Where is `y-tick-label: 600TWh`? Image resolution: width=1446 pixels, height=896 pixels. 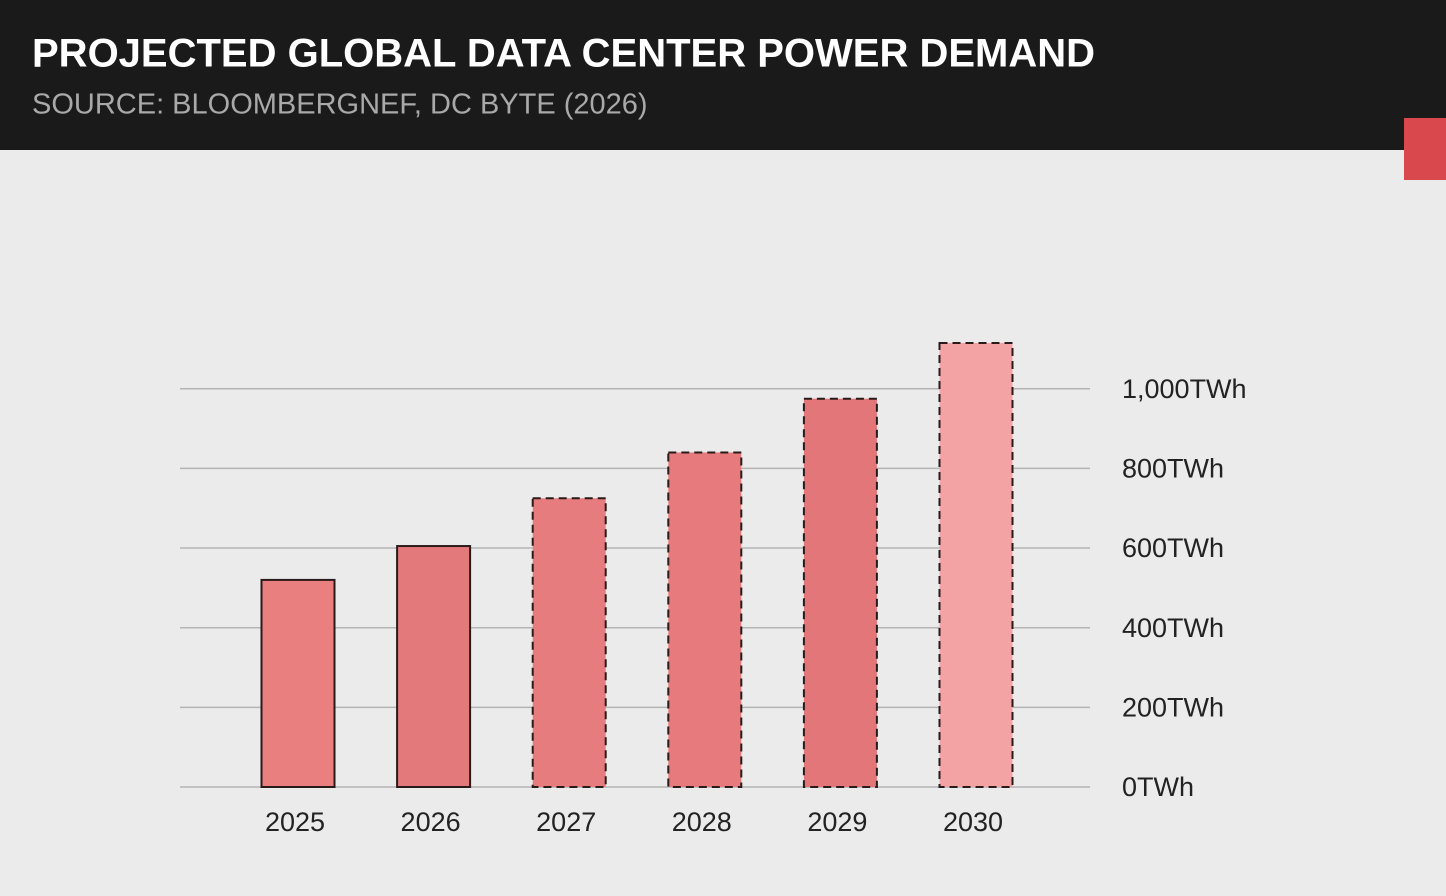
y-tick-label: 600TWh is located at coordinates (1173, 548).